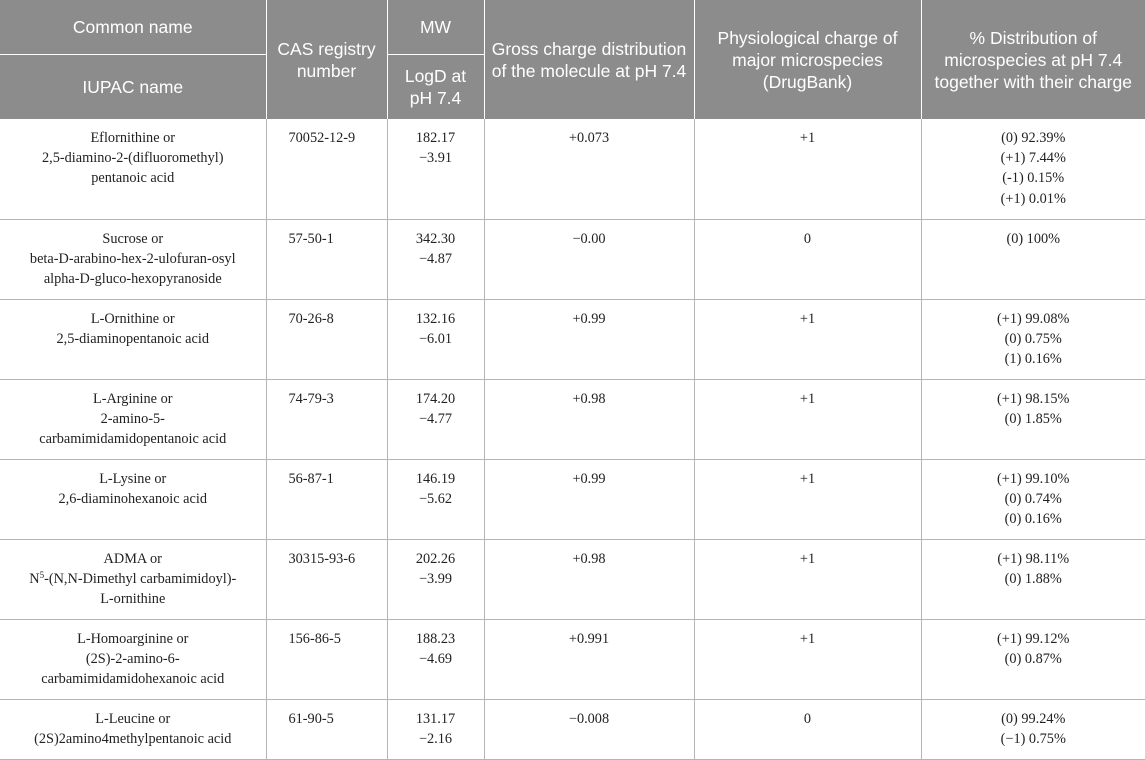  Describe the element at coordinates (326, 259) in the screenshot. I see `cell-cas: 57-50-1` at that location.